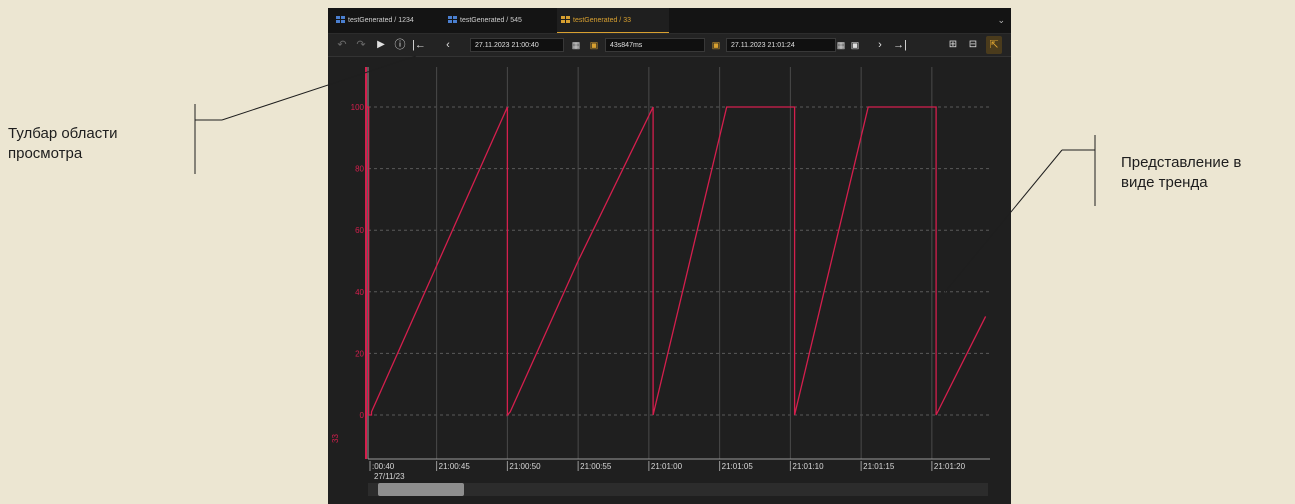  What do you see at coordinates (359, 292) in the screenshot?
I see `y-tick-label: 40` at bounding box center [359, 292].